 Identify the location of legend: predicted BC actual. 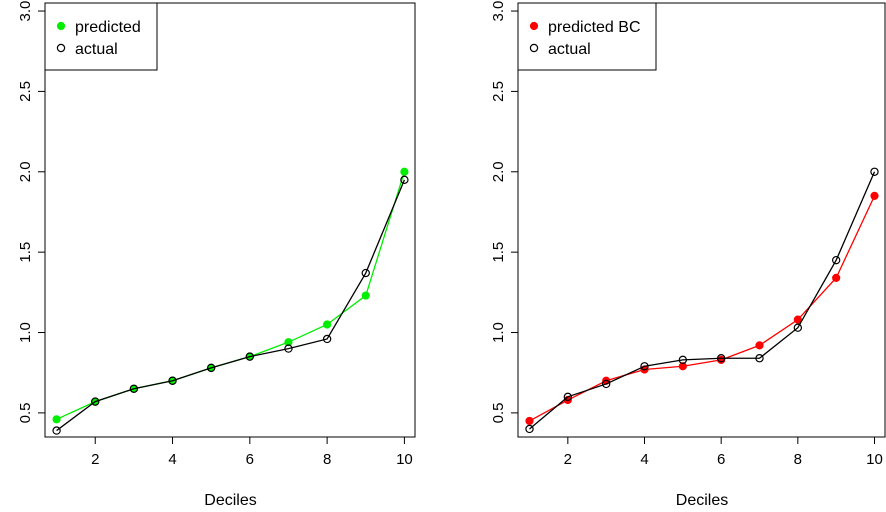
(587, 36).